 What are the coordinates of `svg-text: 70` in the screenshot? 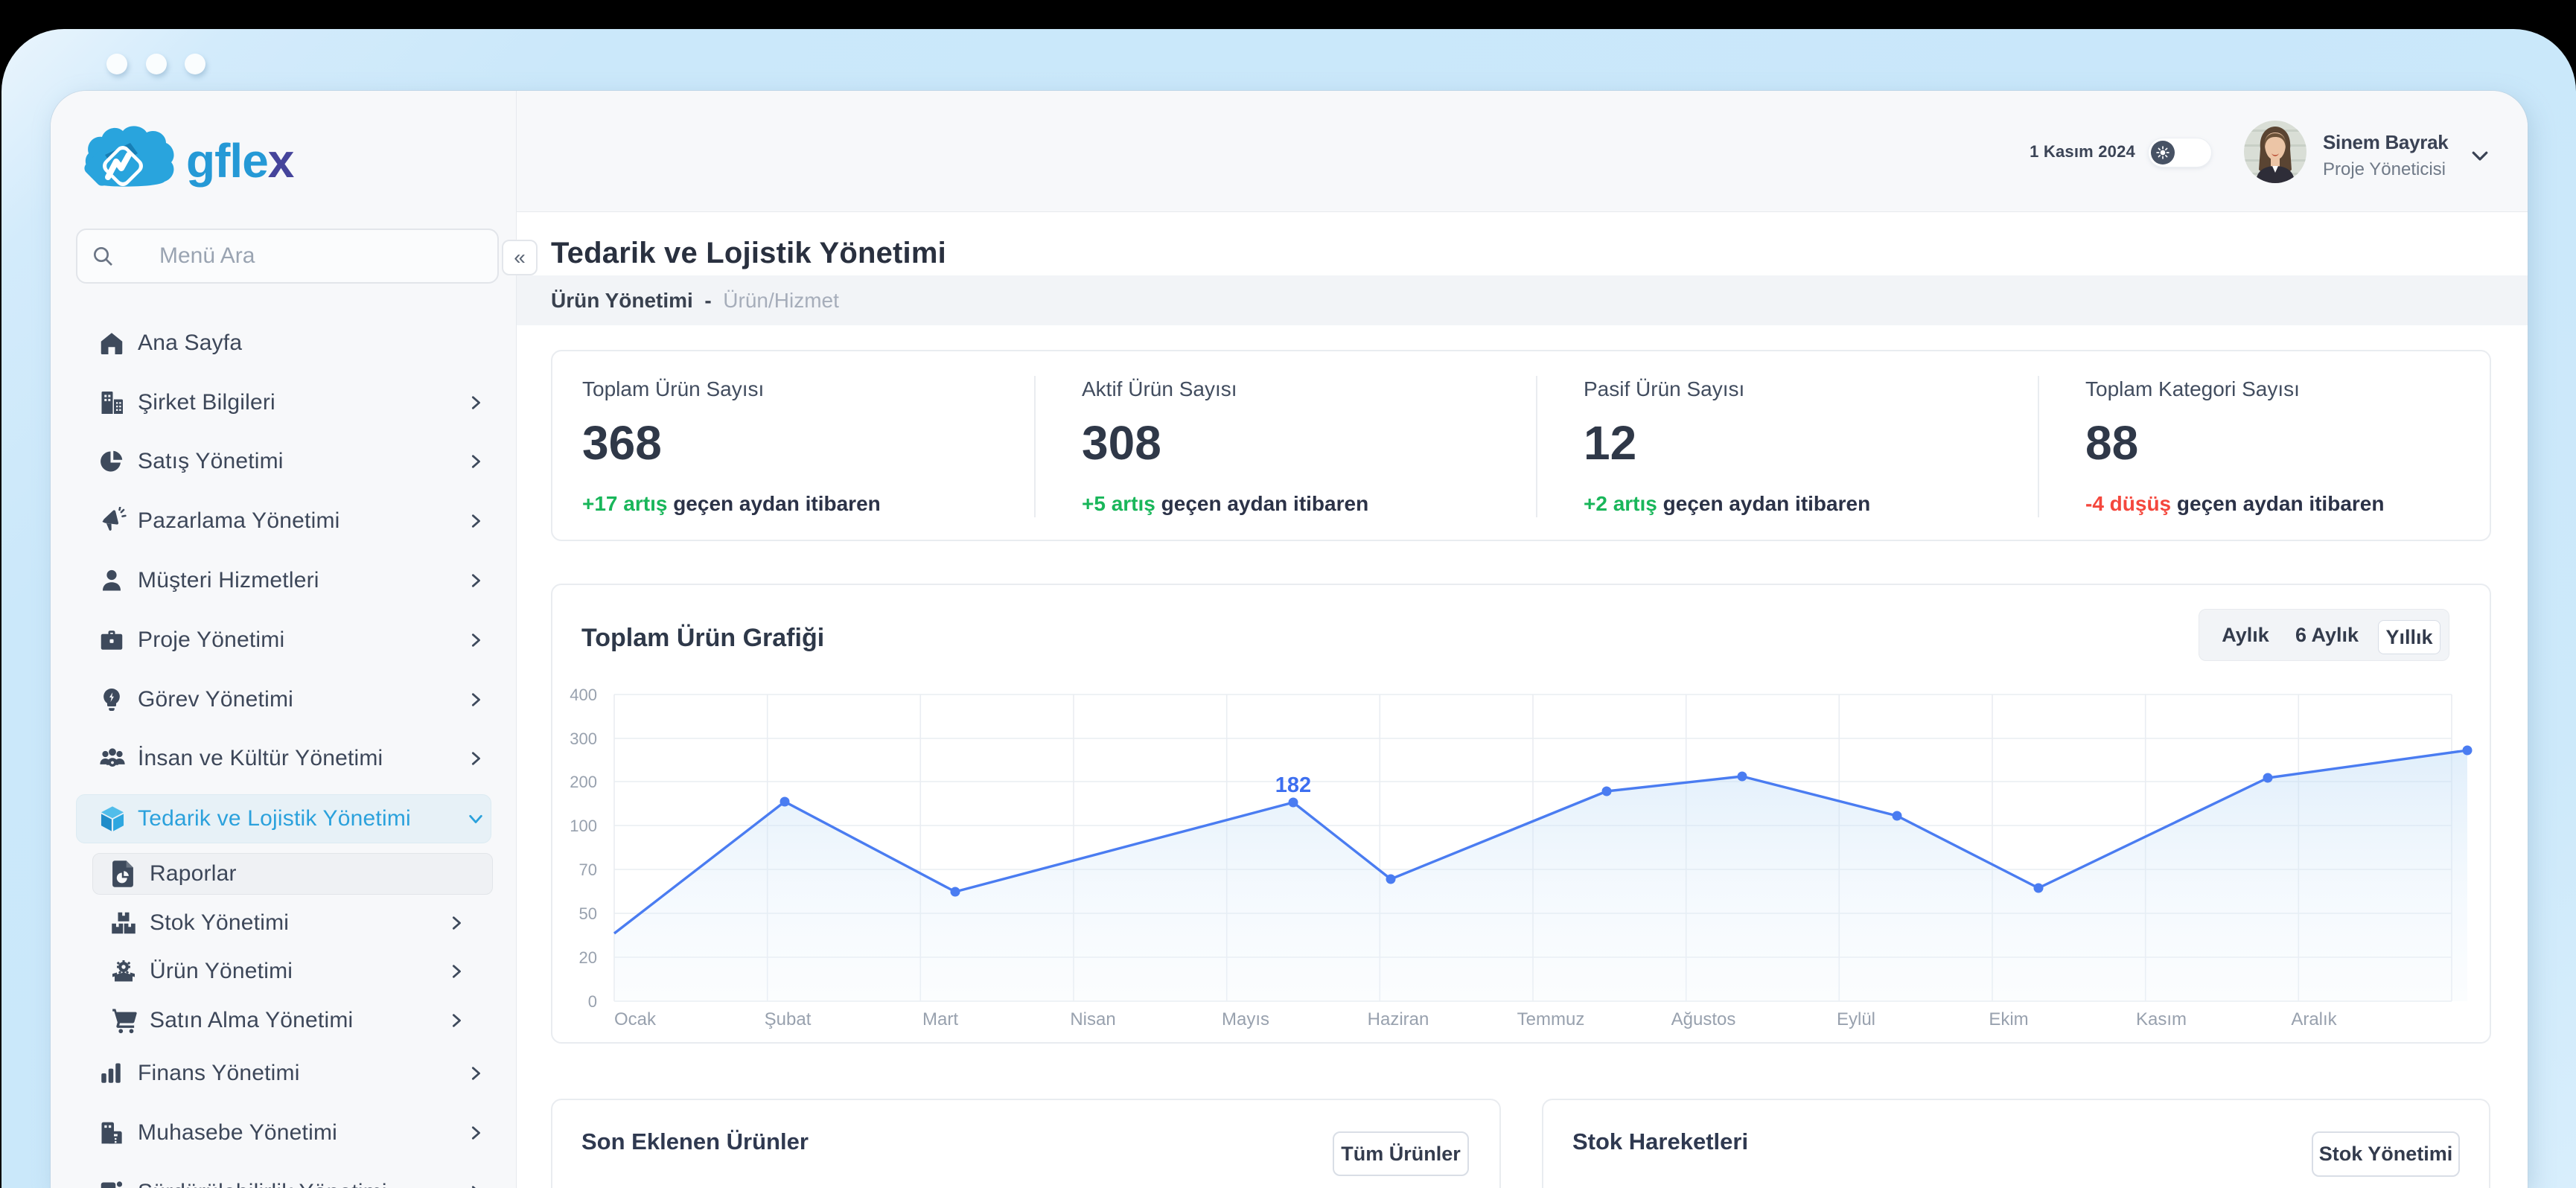 It's located at (588, 869).